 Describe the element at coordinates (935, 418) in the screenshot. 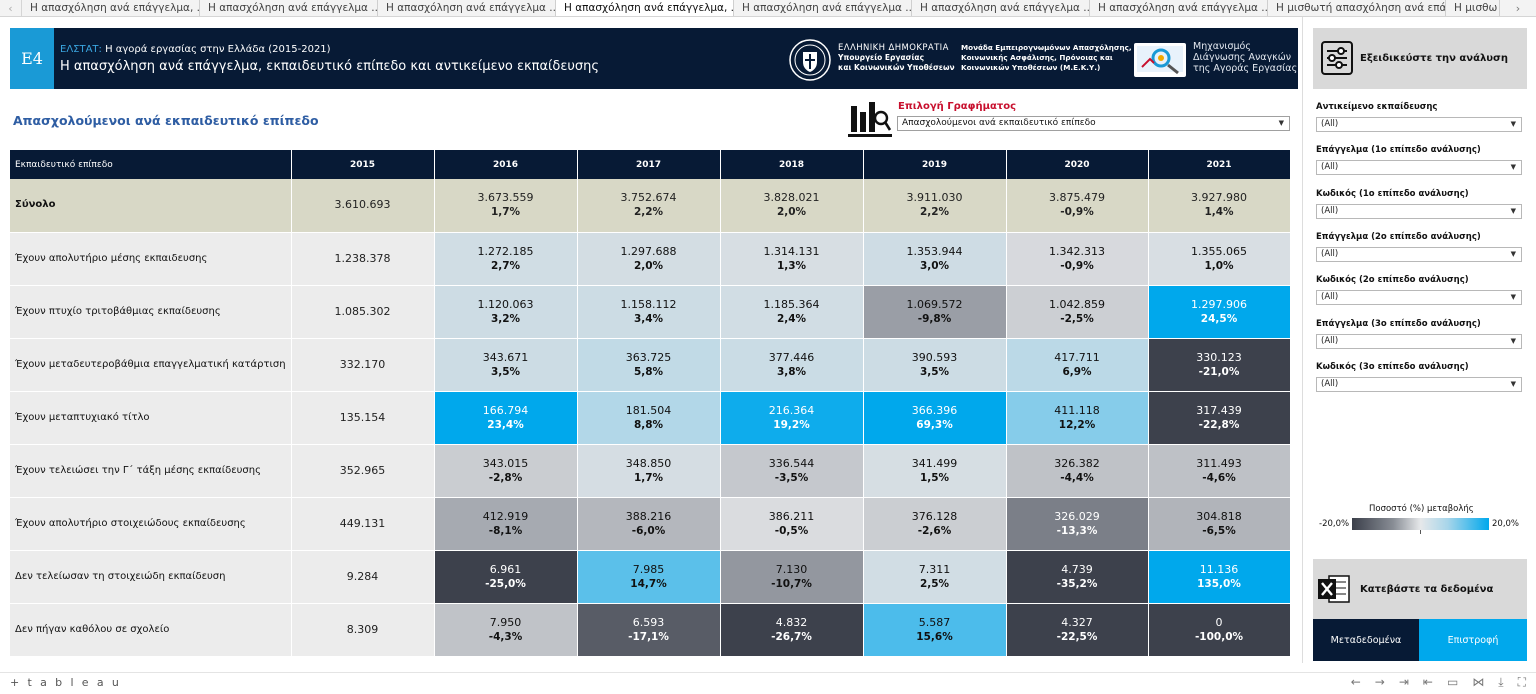

I see `table-cell: 366.396 69,3%` at that location.